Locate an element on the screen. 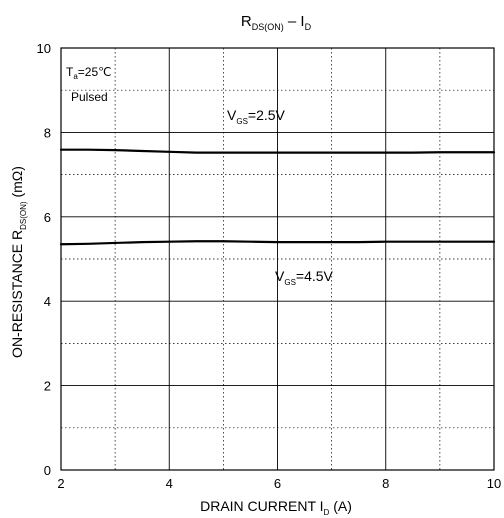 Image resolution: width=504 pixels, height=518 pixels. chart-title: RDS(ON) – ID is located at coordinates (276, 22).